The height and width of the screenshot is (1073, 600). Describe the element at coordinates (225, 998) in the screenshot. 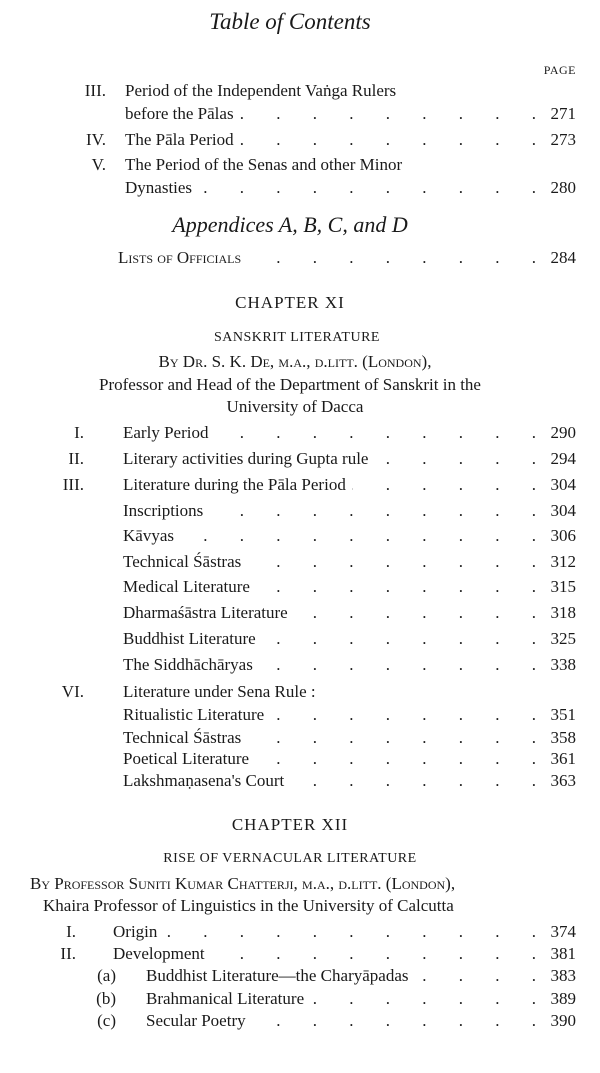

I see `entry-title: Brahmanical Literature` at that location.